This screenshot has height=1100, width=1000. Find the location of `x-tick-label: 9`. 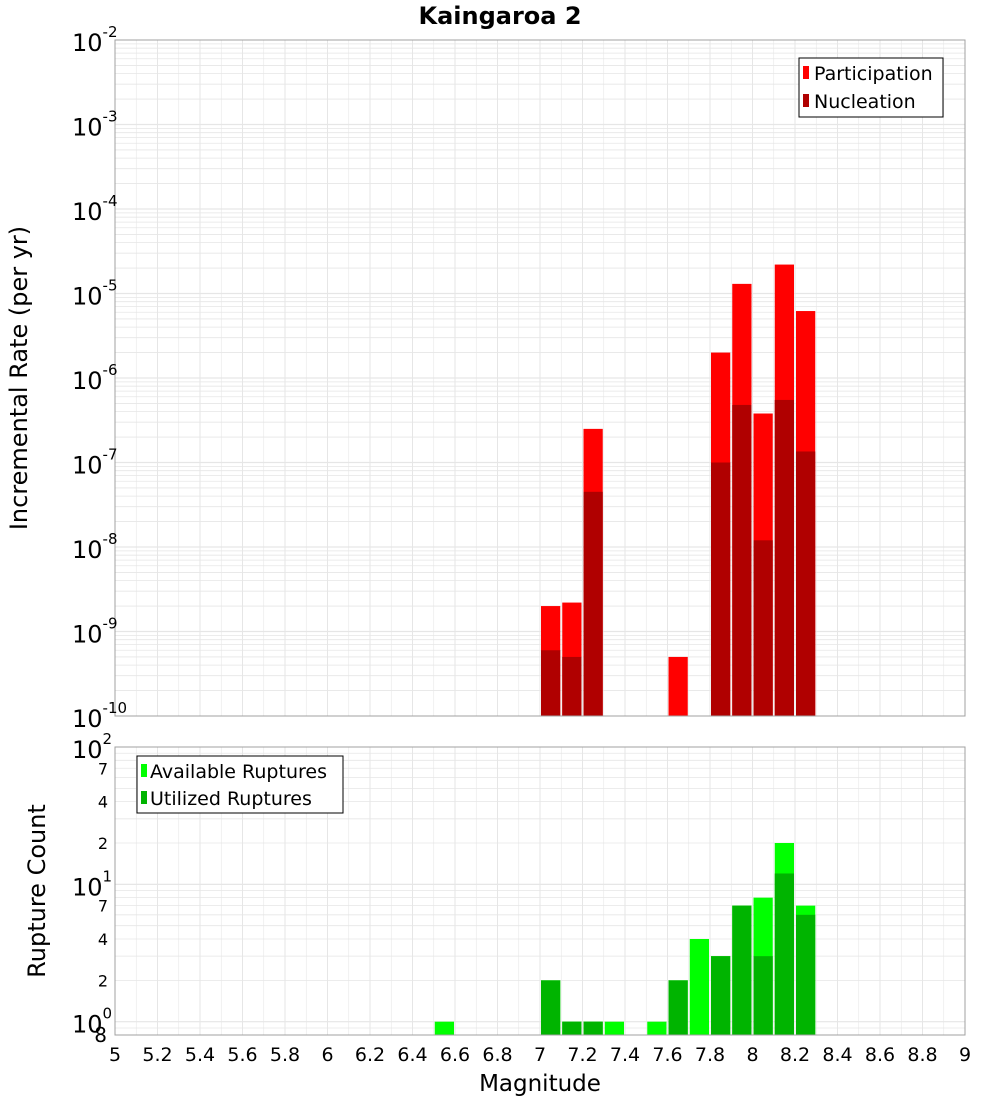

x-tick-label: 9 is located at coordinates (965, 1055).